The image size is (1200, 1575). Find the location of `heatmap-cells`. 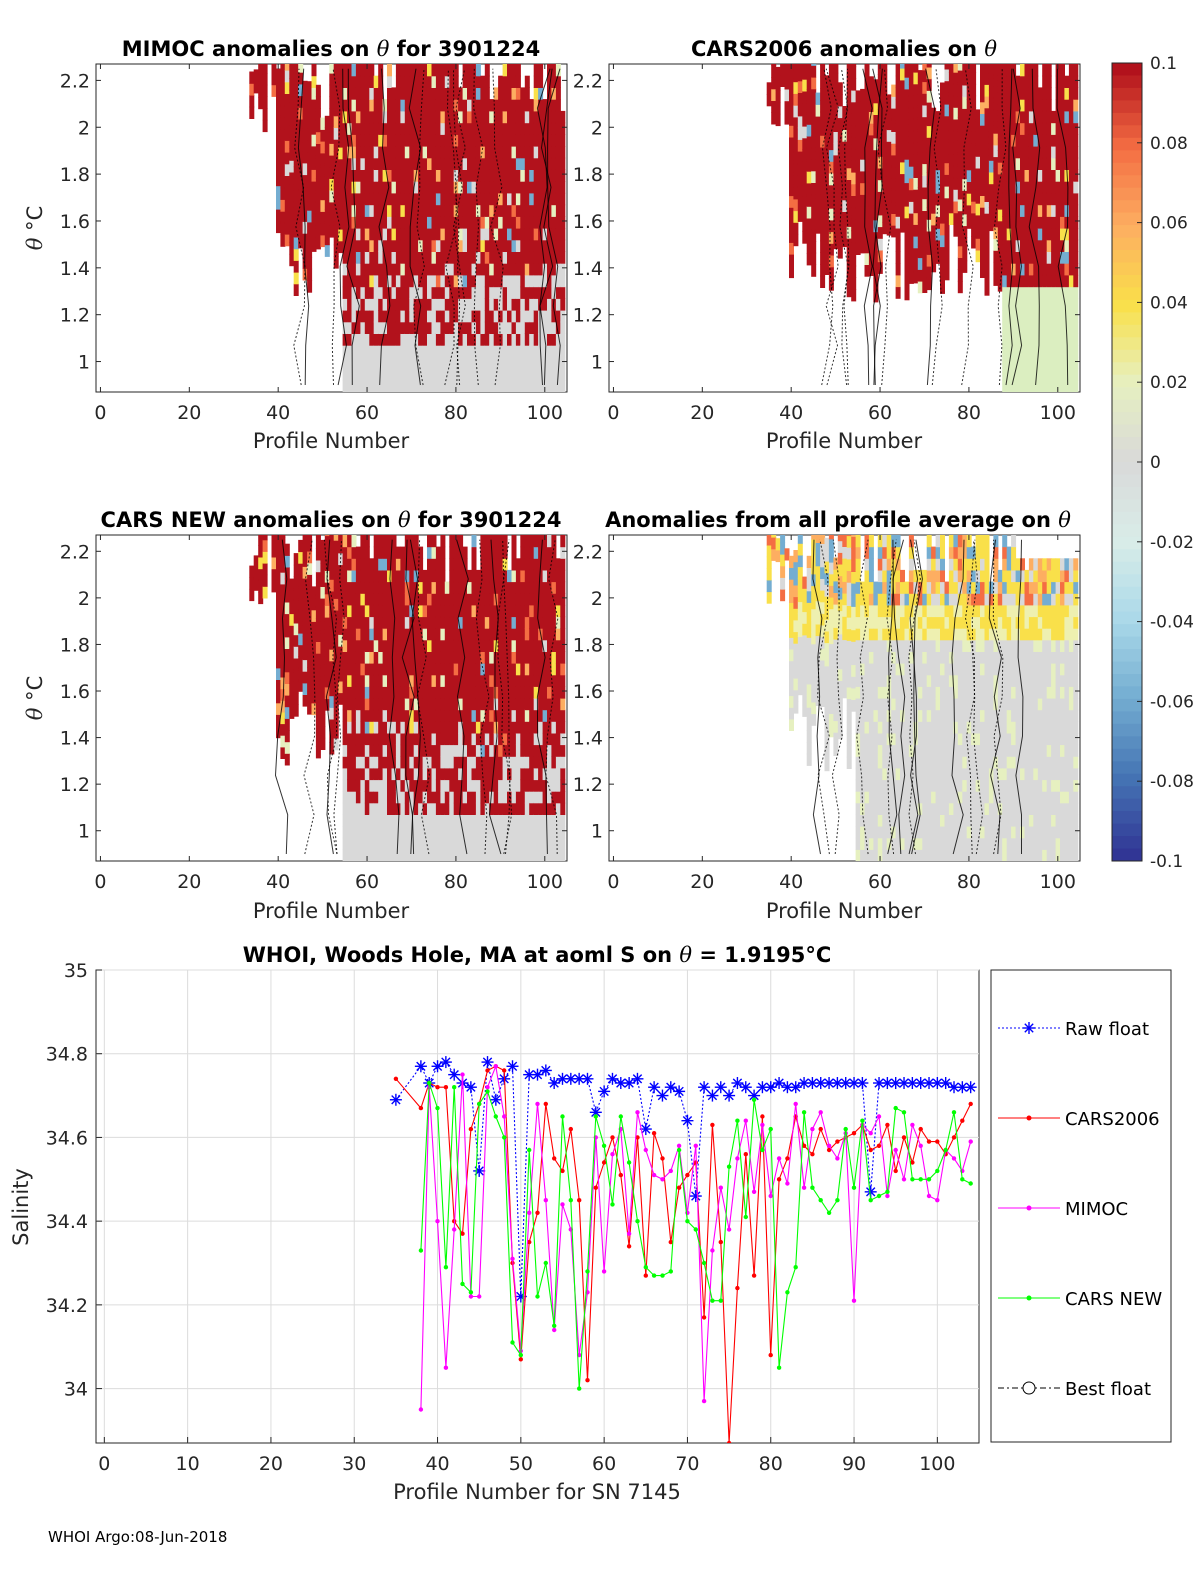

heatmap-cells is located at coordinates (922, 228).